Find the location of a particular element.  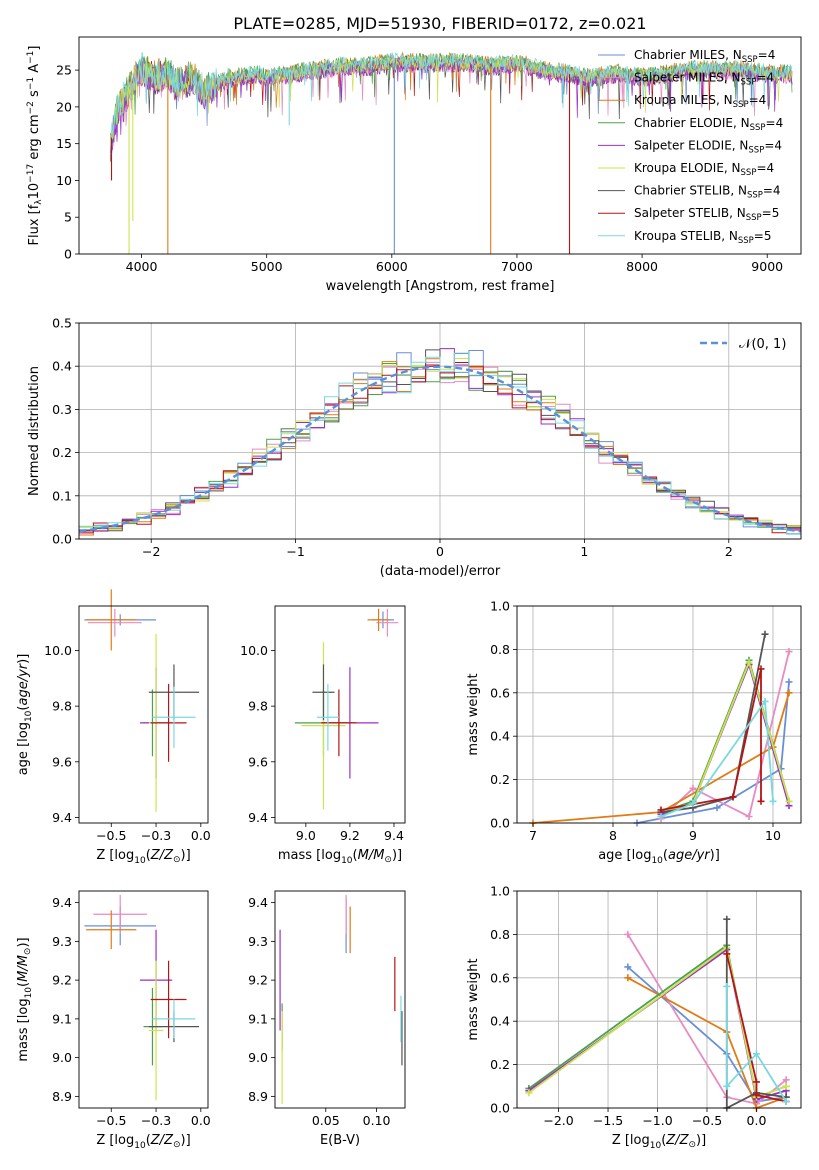

age_vs_mass-panel: 9.0 9.2 9.4 9.4 9.6 9.8 10.0 mass [log10(M/M⊙)] is located at coordinates (323, 735).